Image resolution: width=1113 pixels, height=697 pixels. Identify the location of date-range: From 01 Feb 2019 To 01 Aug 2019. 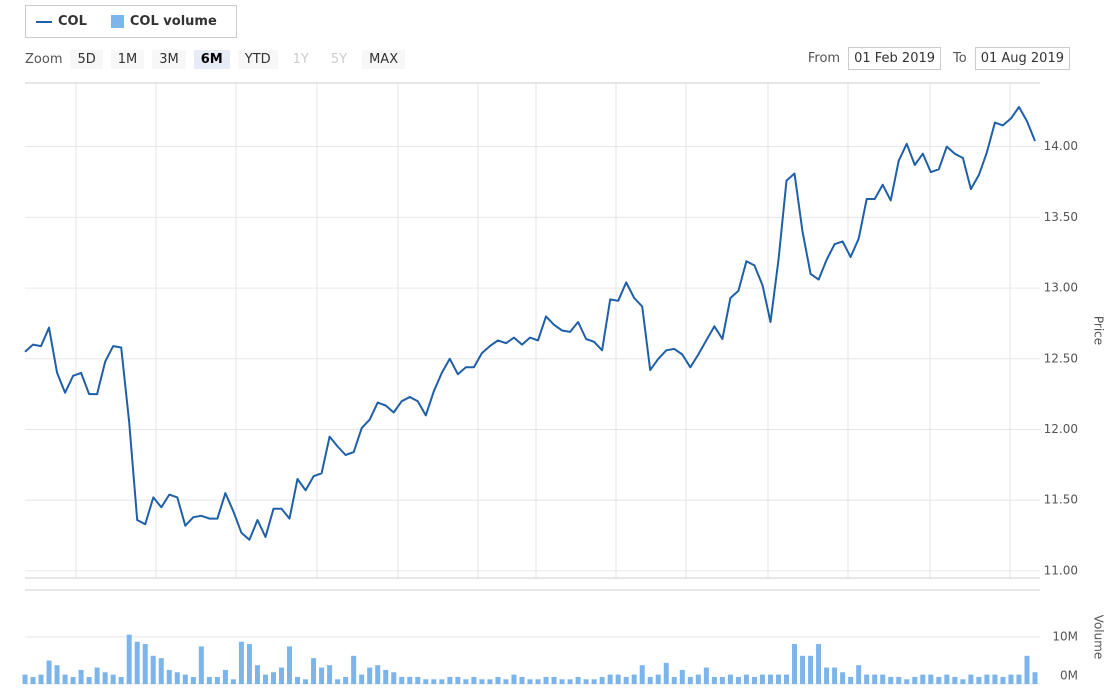
(939, 58).